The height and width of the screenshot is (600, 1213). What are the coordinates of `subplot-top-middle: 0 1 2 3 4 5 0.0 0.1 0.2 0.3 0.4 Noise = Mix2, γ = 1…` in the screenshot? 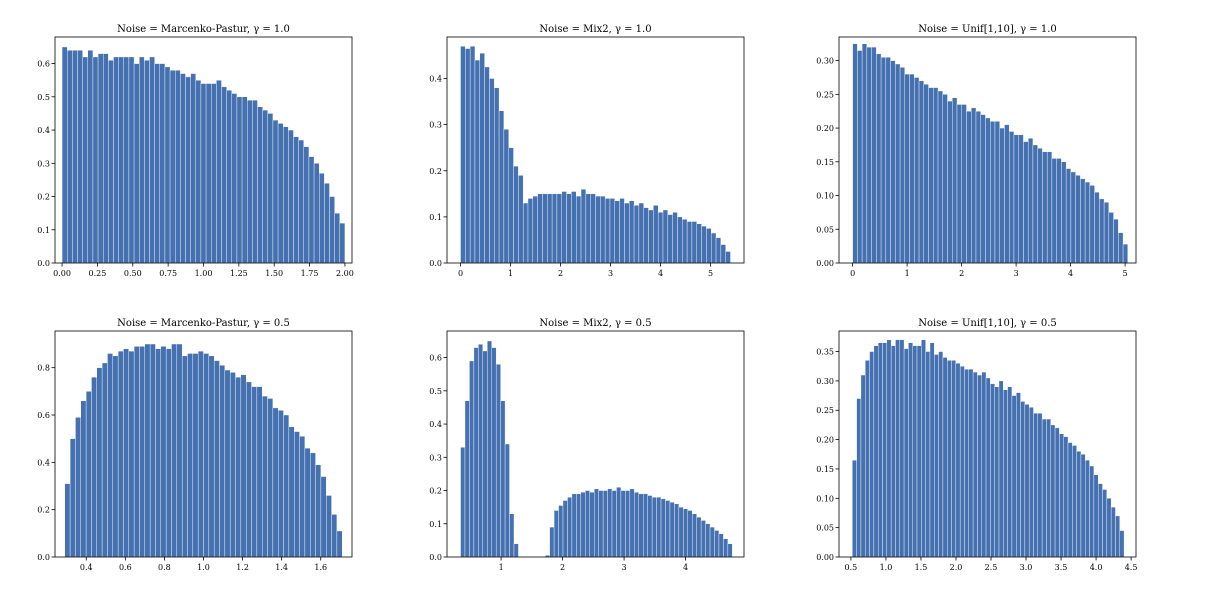 It's located at (587, 151).